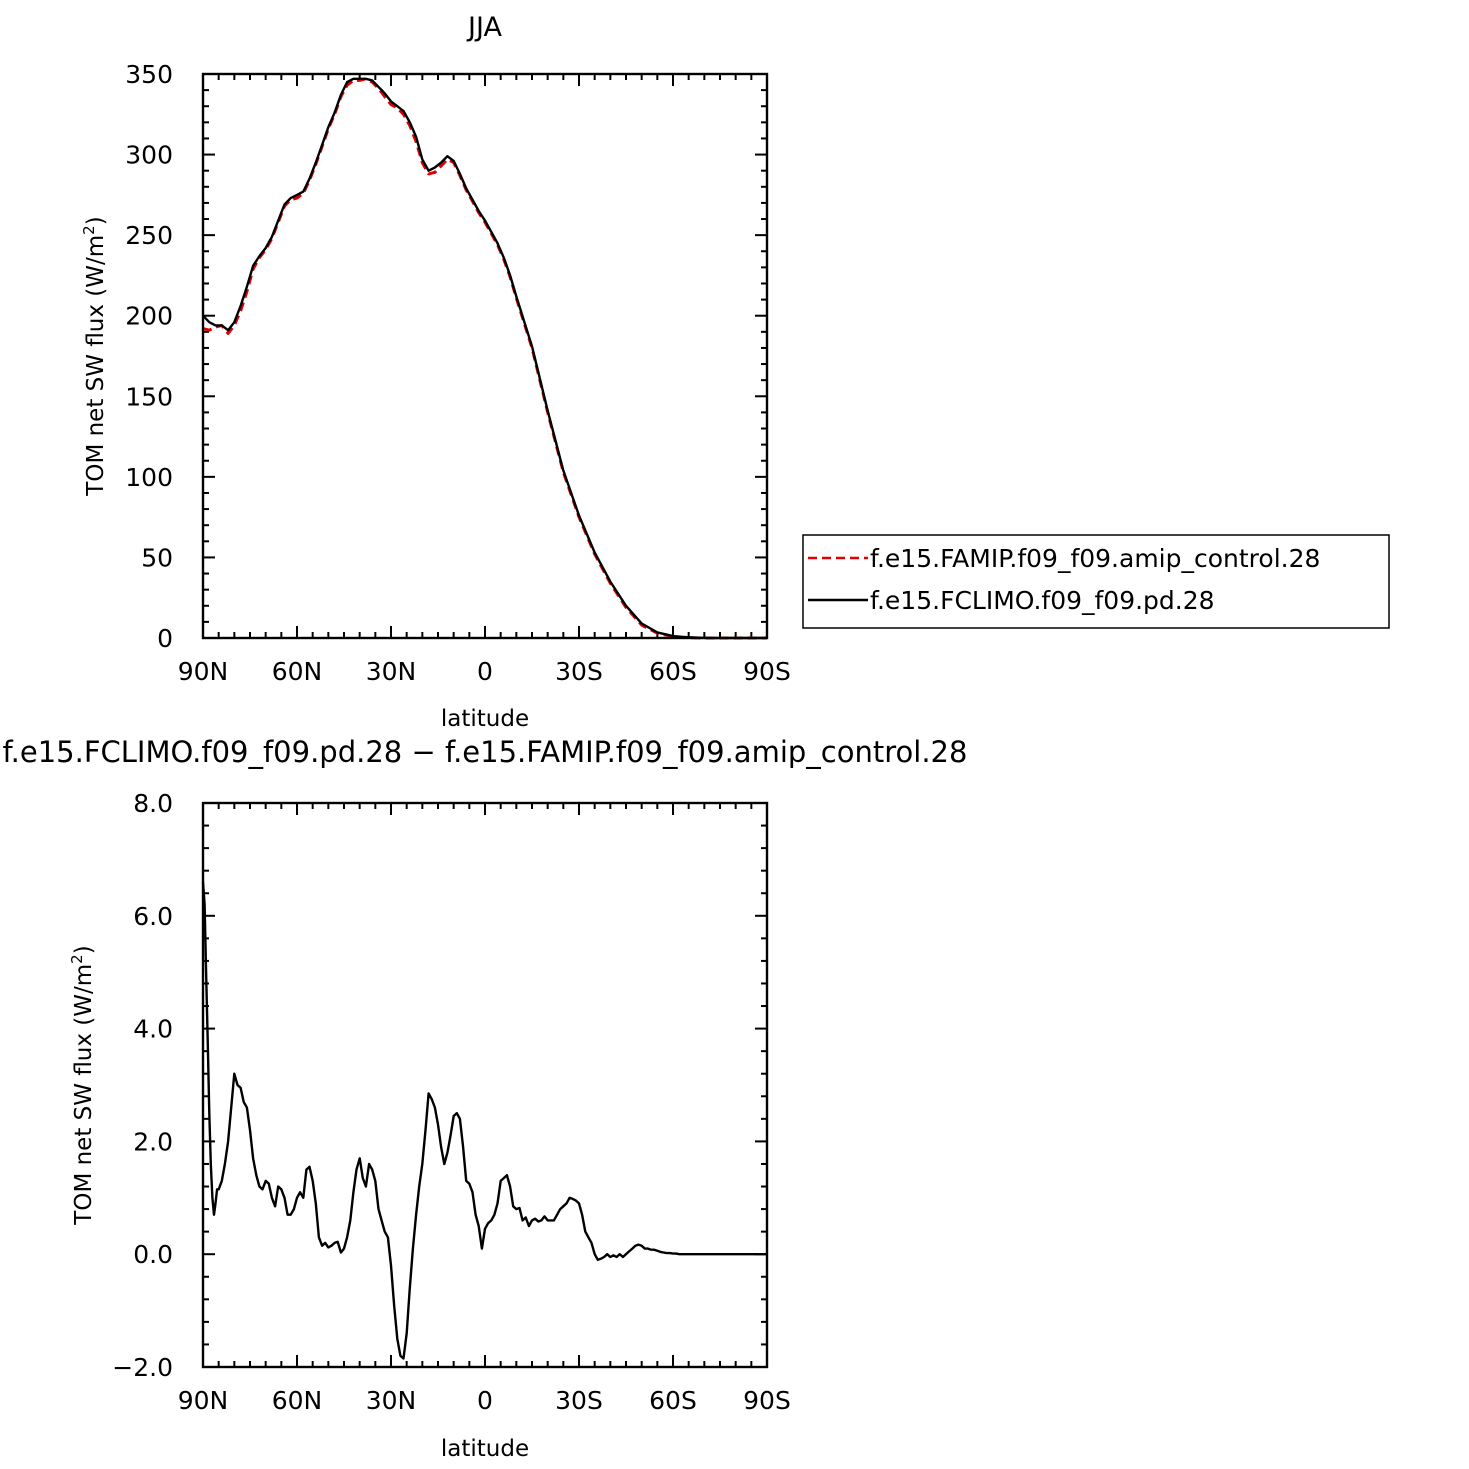  I want to click on bottom-x-tick-label: 60S, so click(673, 1400).